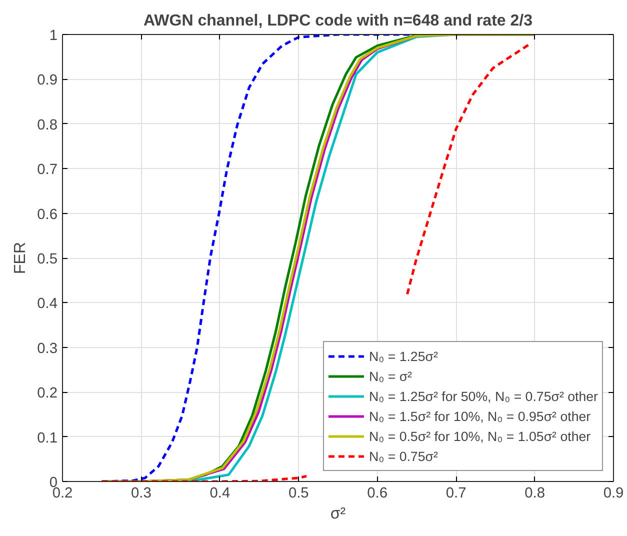  Describe the element at coordinates (479, 416) in the screenshot. I see `legend-label: N₀ = 1.5σ² for 10%, N₀ = 0.95σ² other` at that location.